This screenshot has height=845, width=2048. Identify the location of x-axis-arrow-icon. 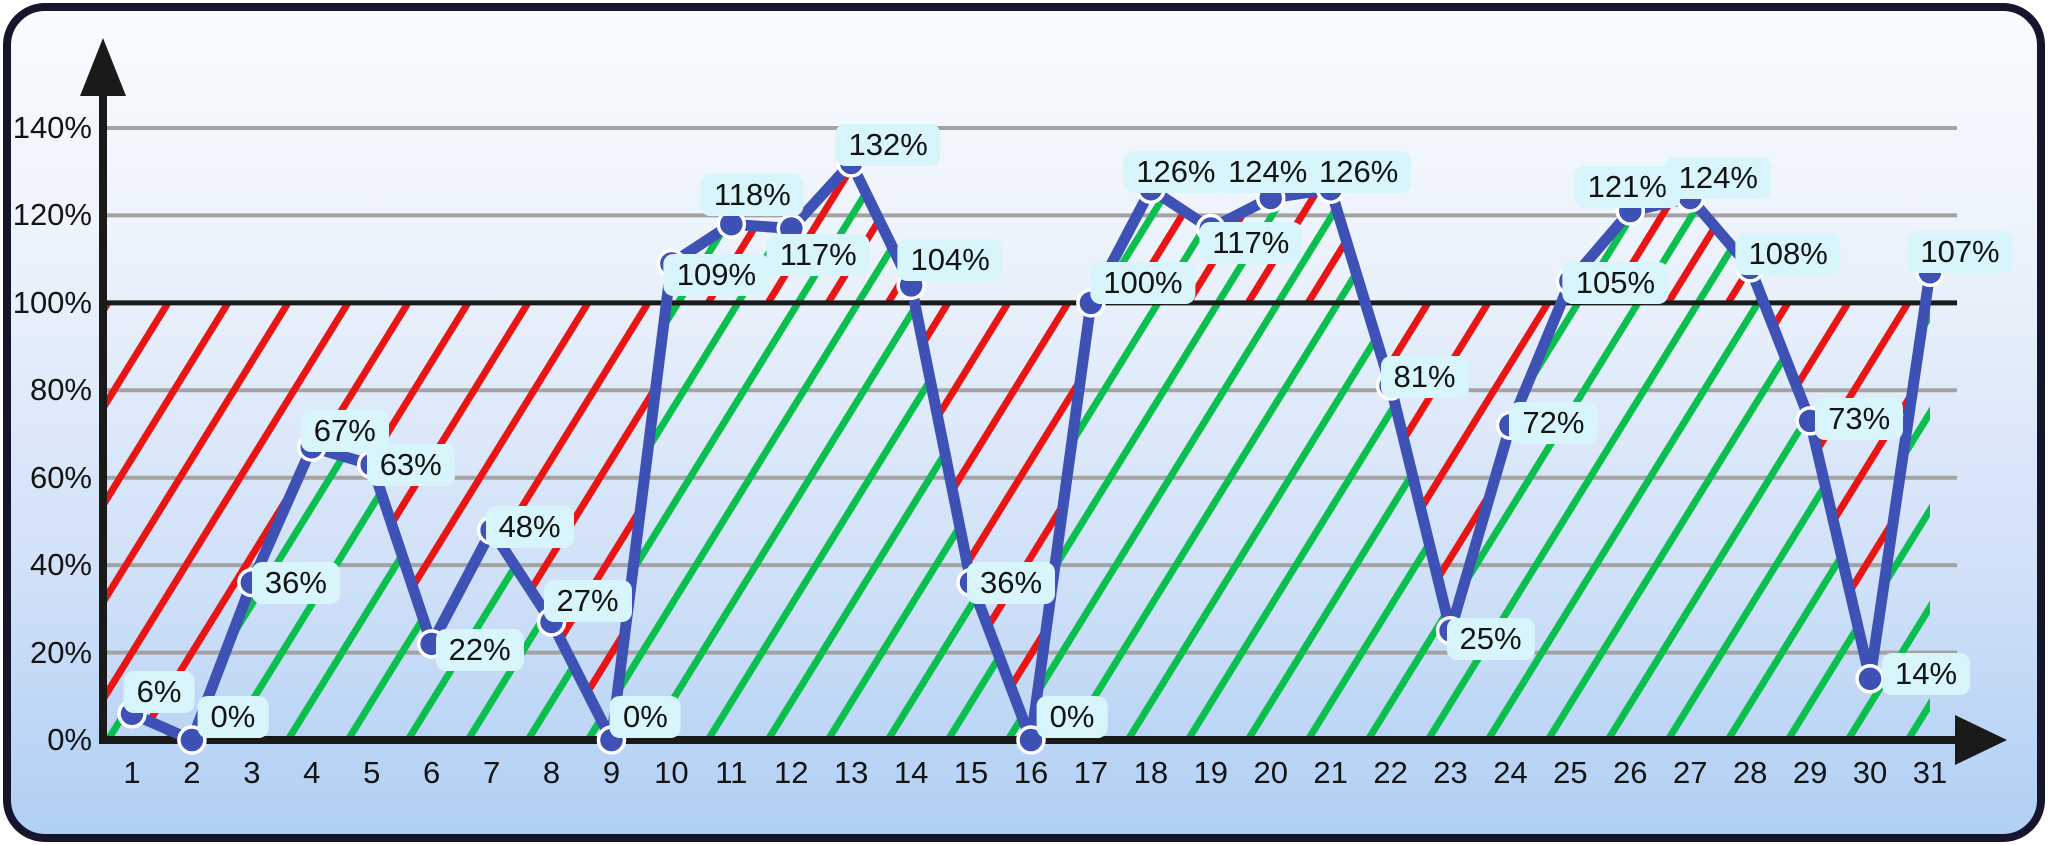
(1981, 740).